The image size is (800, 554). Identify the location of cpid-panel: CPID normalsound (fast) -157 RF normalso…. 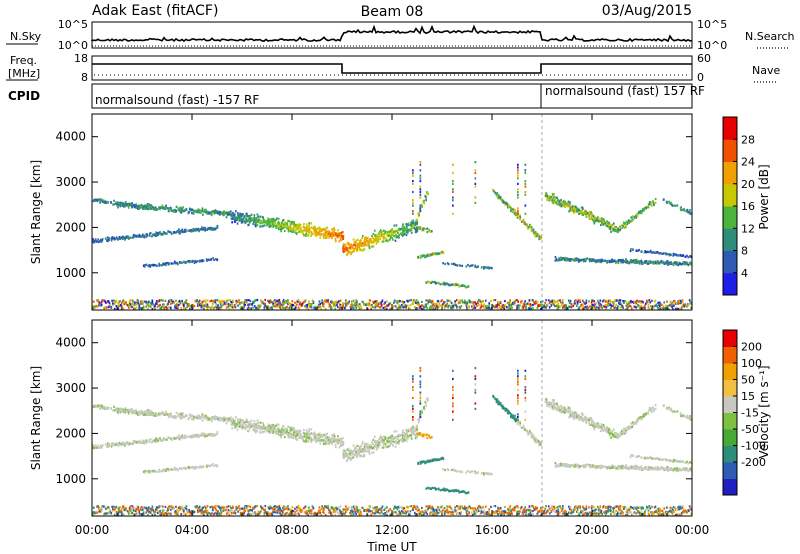
(356, 96).